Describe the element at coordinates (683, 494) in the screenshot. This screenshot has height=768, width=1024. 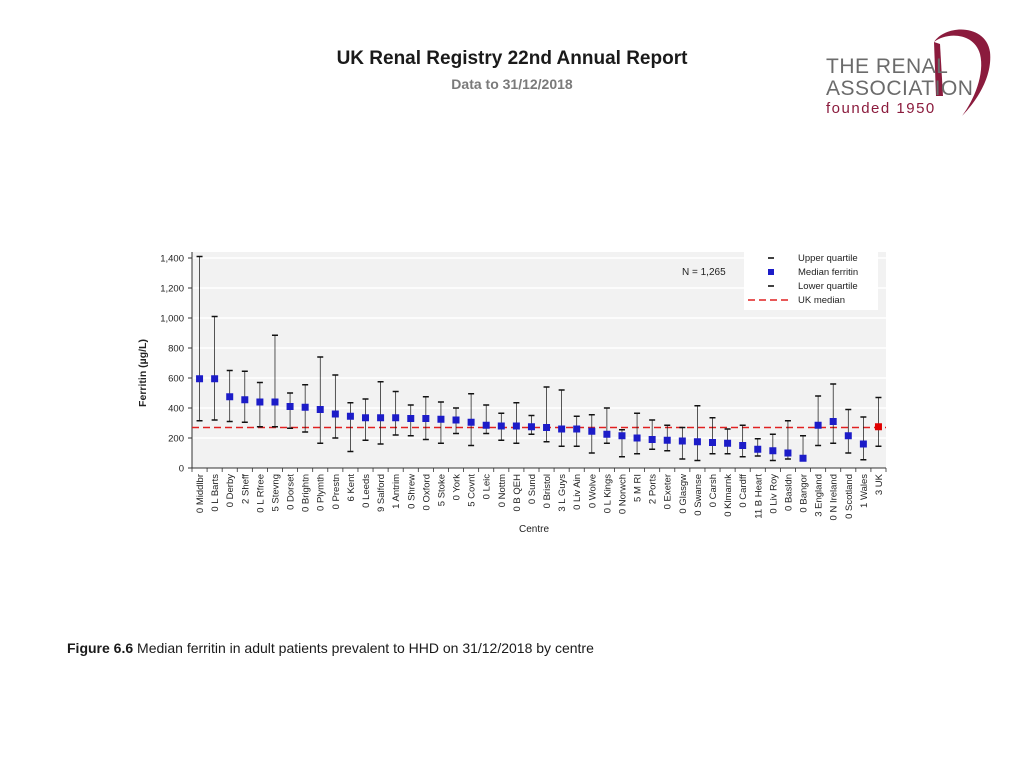
I see `x-tick-label: 0 Glasgw` at that location.